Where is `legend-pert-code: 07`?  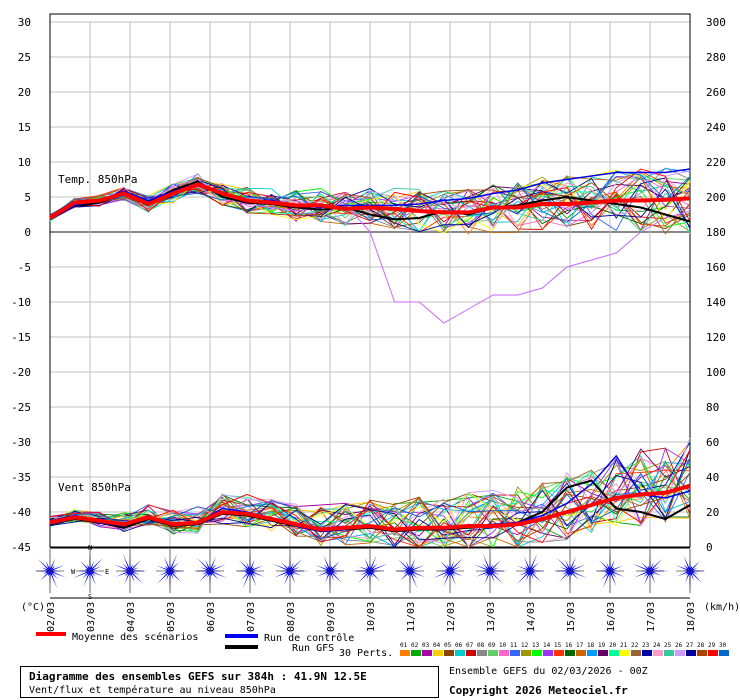 legend-pert-code: 07 is located at coordinates (470, 645).